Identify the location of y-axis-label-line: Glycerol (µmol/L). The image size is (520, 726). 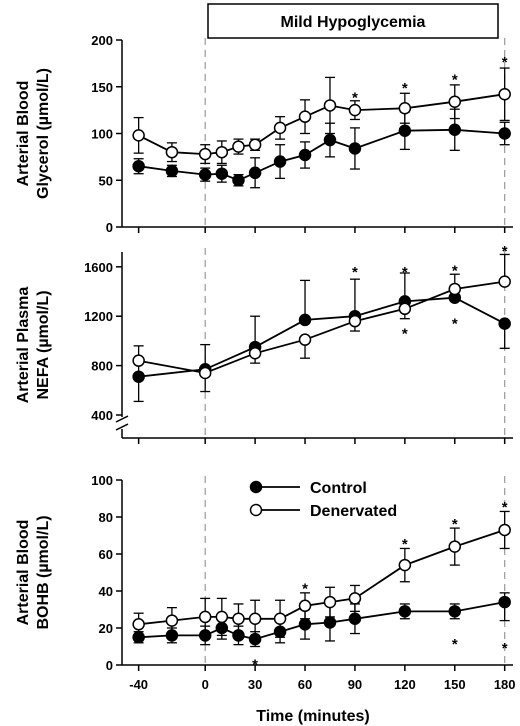
(43, 133).